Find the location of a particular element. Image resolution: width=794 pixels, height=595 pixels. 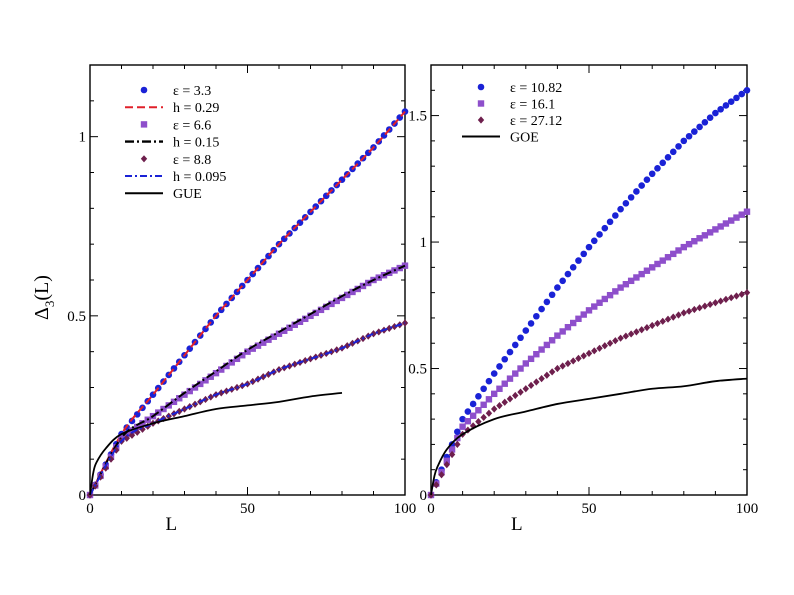

y-tick-label: 0 is located at coordinates (424, 496).